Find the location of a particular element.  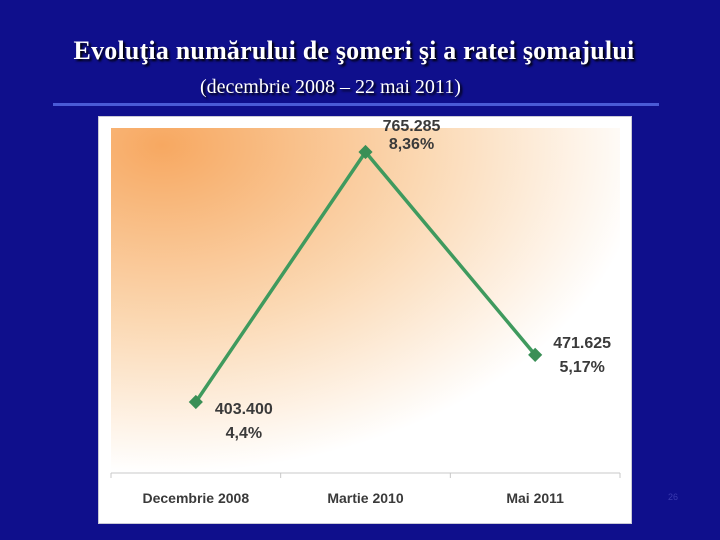

page-number: 26 is located at coordinates (673, 497).